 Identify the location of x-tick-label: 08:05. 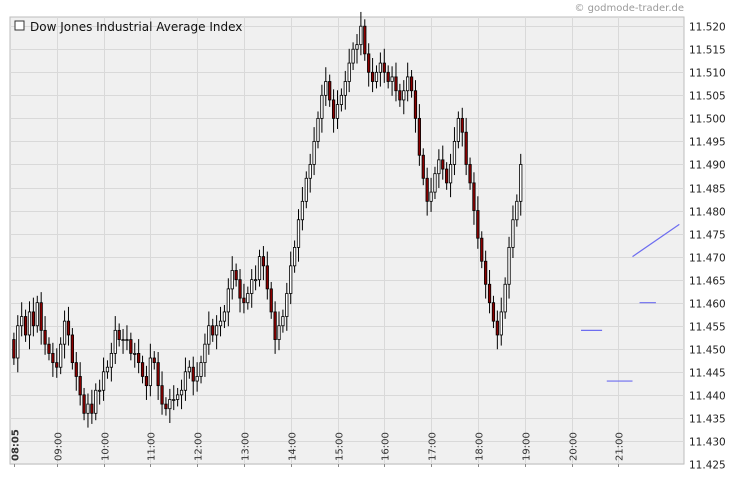
(16, 445).